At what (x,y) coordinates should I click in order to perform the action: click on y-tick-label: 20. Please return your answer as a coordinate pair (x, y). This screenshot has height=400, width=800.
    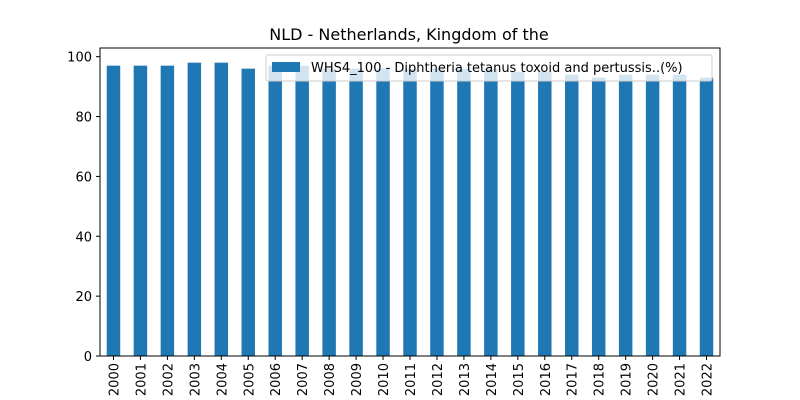
    Looking at the image, I should click on (83, 297).